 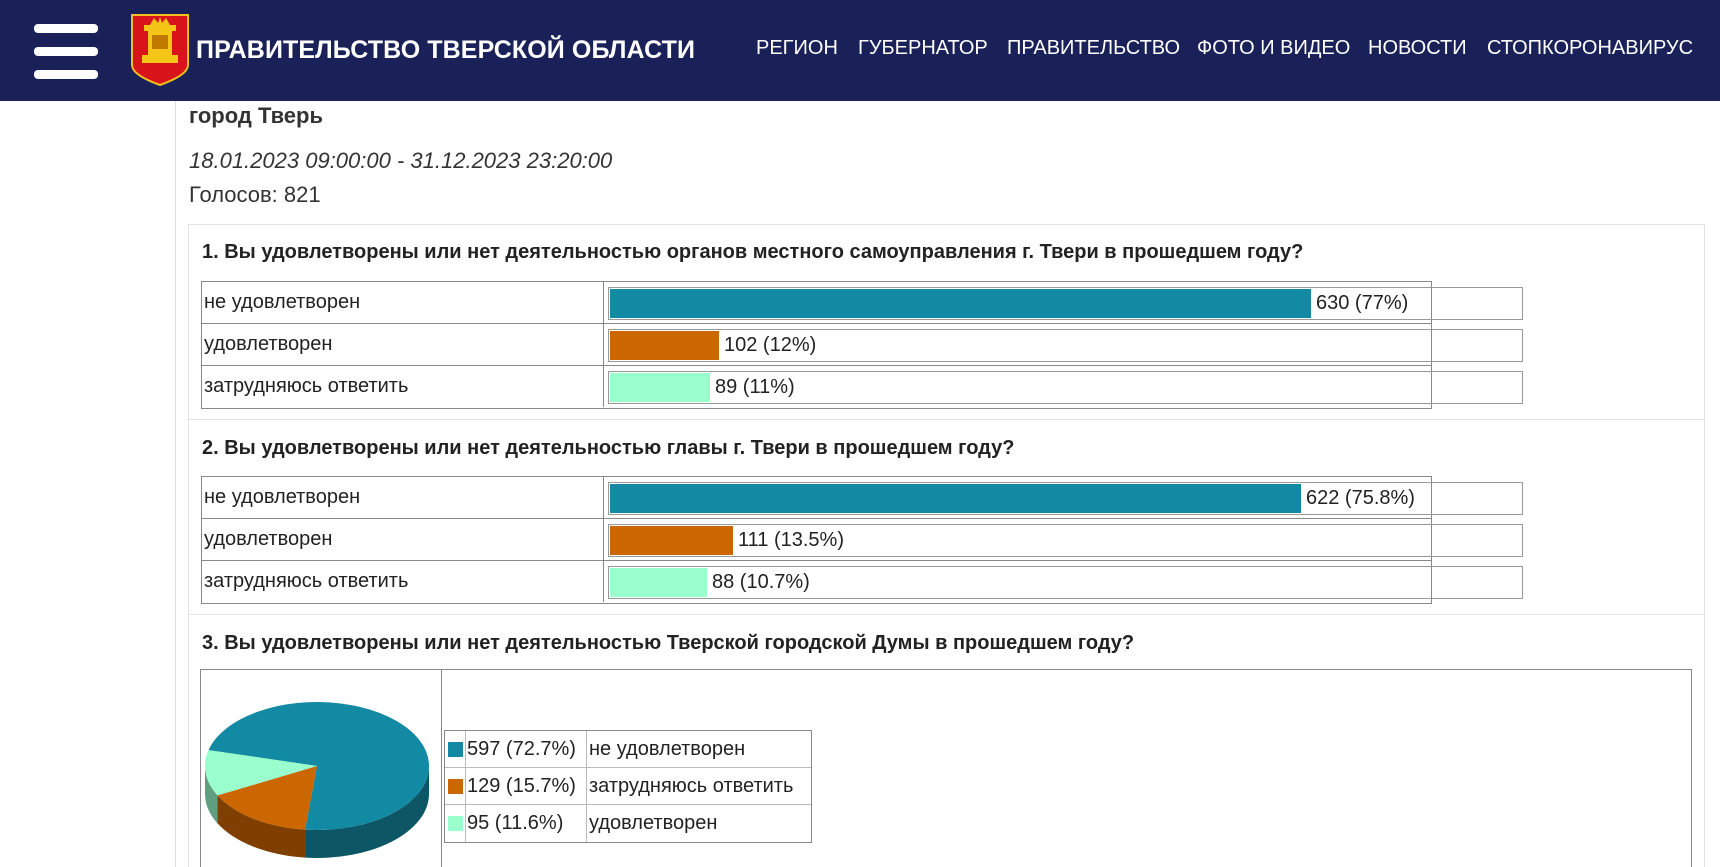 I want to click on result-value: 111 (13.5%), so click(x=791, y=540).